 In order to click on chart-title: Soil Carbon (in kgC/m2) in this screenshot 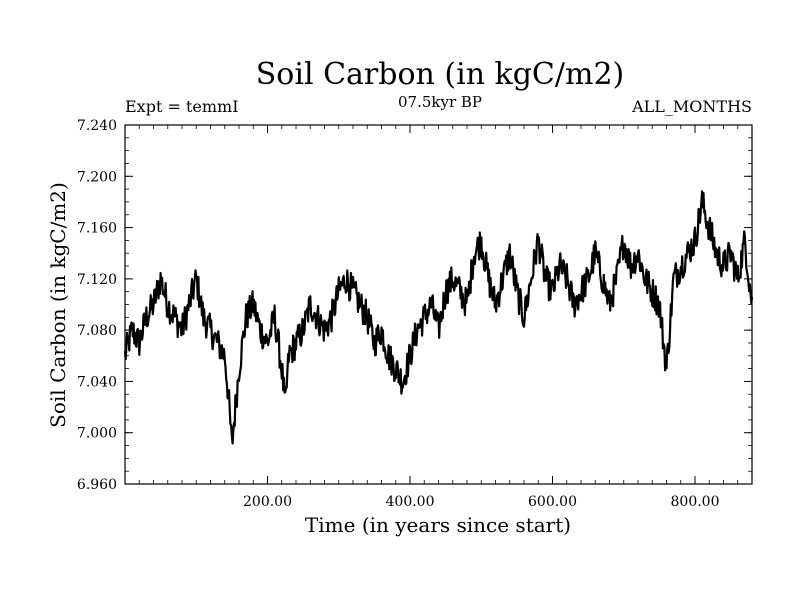, I will do `click(440, 74)`.